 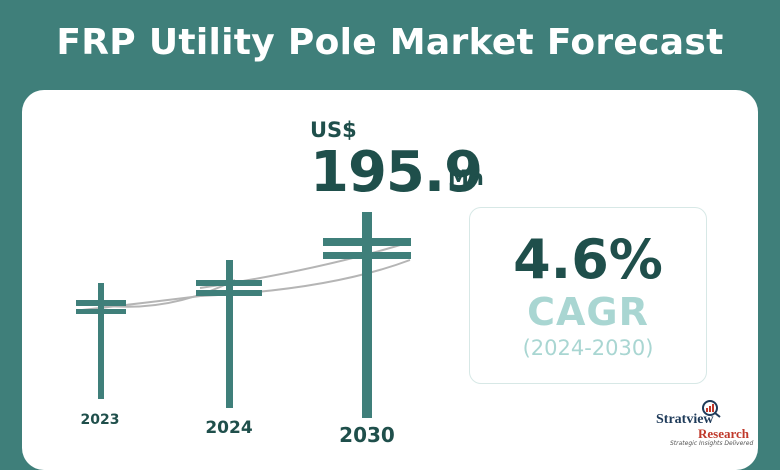 What do you see at coordinates (367, 315) in the screenshot?
I see `pole-2030` at bounding box center [367, 315].